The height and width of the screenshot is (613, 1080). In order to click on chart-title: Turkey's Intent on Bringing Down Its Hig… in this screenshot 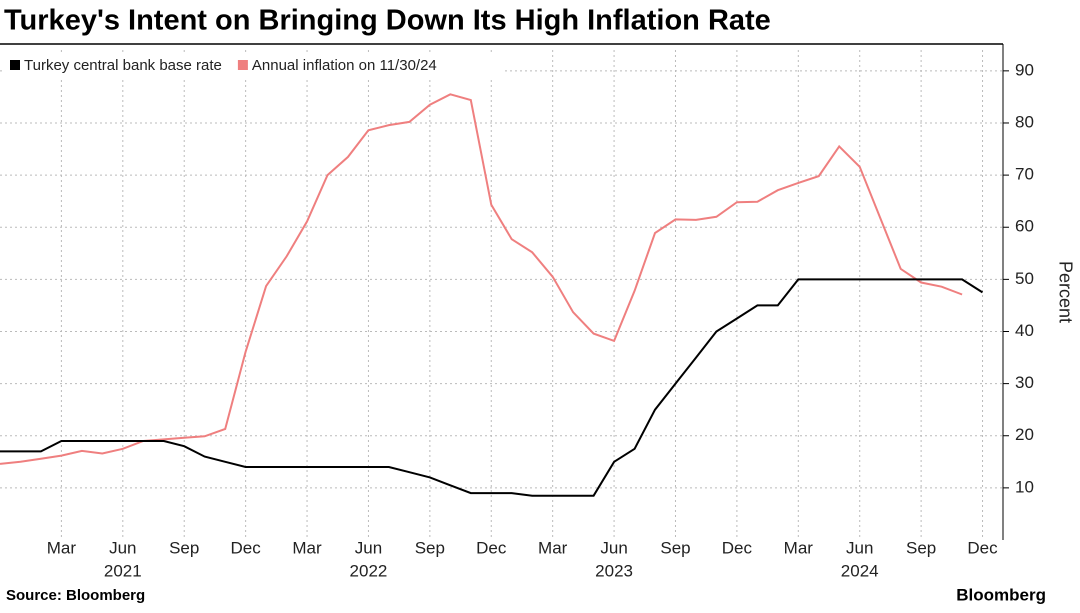, I will do `click(387, 21)`.